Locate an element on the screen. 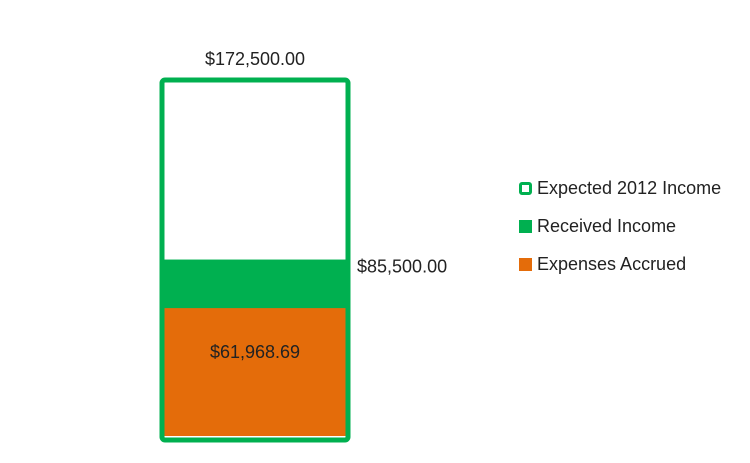 This screenshot has width=750, height=463. legend-swatch-expected-2012-income is located at coordinates (525, 188).